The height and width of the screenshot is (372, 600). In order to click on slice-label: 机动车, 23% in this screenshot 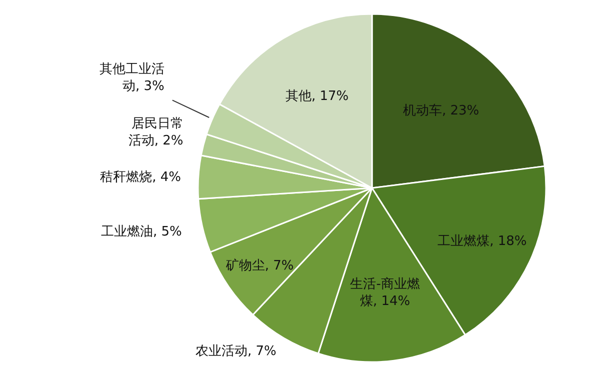, I will do `click(441, 111)`.